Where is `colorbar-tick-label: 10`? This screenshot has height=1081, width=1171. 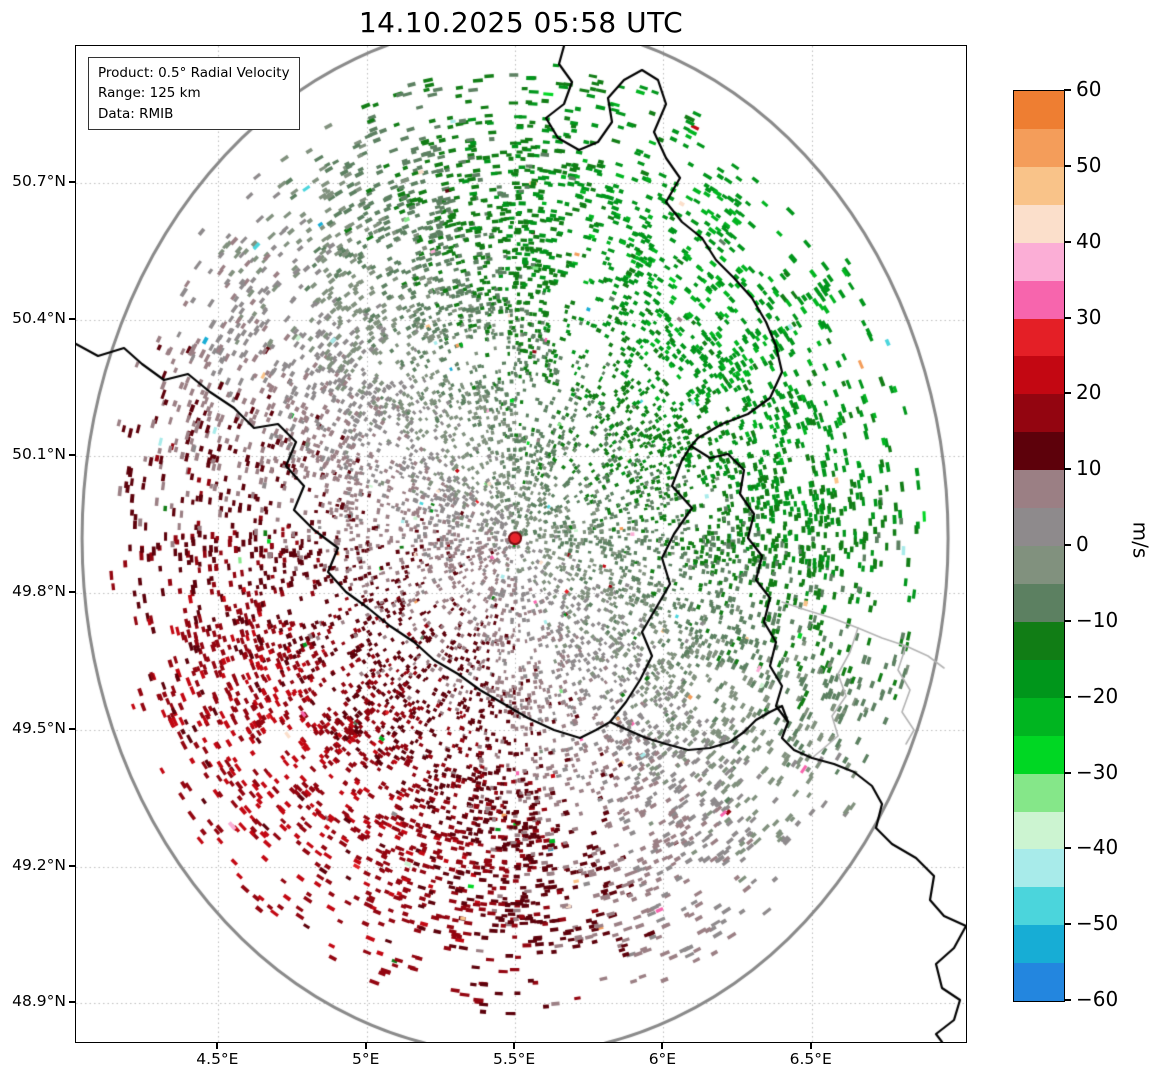 colorbar-tick-label: 10 is located at coordinates (1089, 468).